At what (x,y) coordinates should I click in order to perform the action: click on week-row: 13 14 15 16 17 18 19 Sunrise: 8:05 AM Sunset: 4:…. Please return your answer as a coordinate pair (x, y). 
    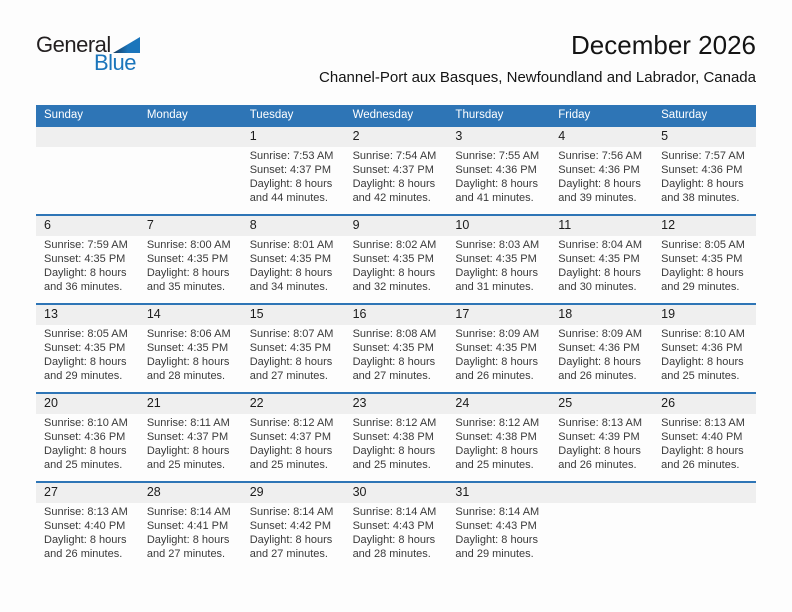
    Looking at the image, I should click on (396, 347).